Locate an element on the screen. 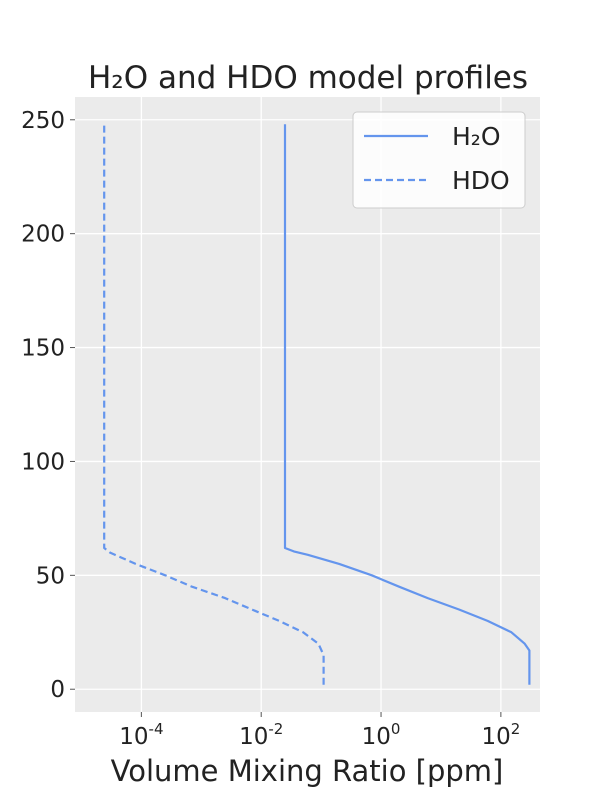  y-tick-label: 0 is located at coordinates (57, 690).